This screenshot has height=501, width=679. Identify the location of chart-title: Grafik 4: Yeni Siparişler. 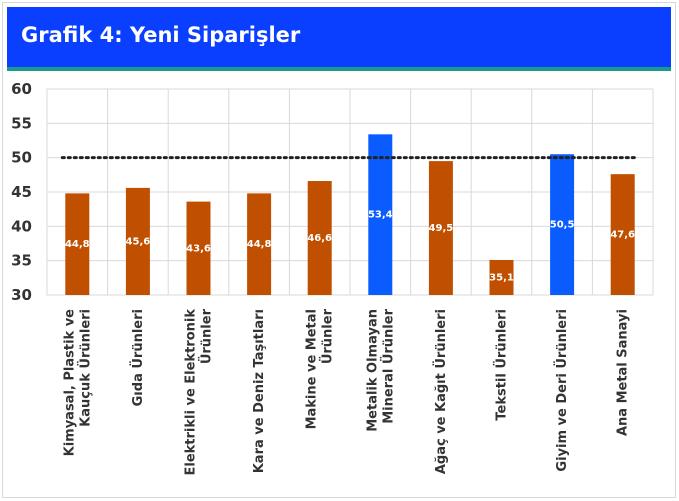
(161, 35).